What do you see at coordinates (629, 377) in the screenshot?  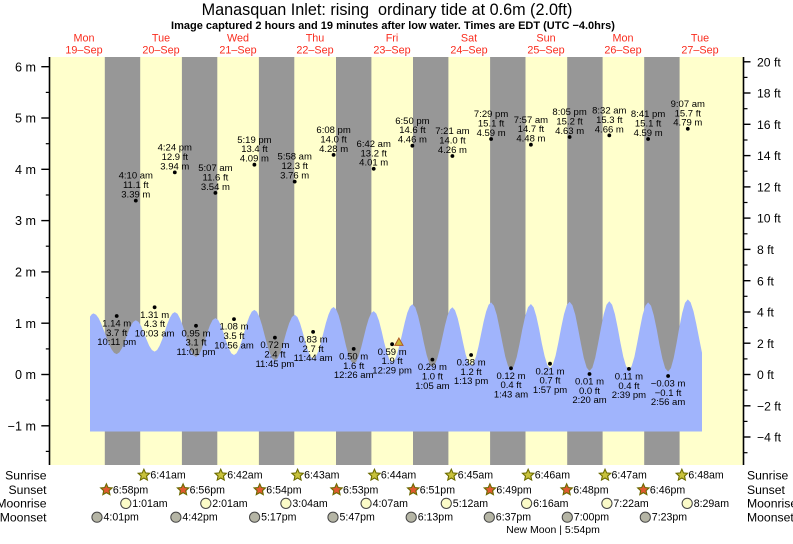 I see `svg-text: 0.11 m` at bounding box center [629, 377].